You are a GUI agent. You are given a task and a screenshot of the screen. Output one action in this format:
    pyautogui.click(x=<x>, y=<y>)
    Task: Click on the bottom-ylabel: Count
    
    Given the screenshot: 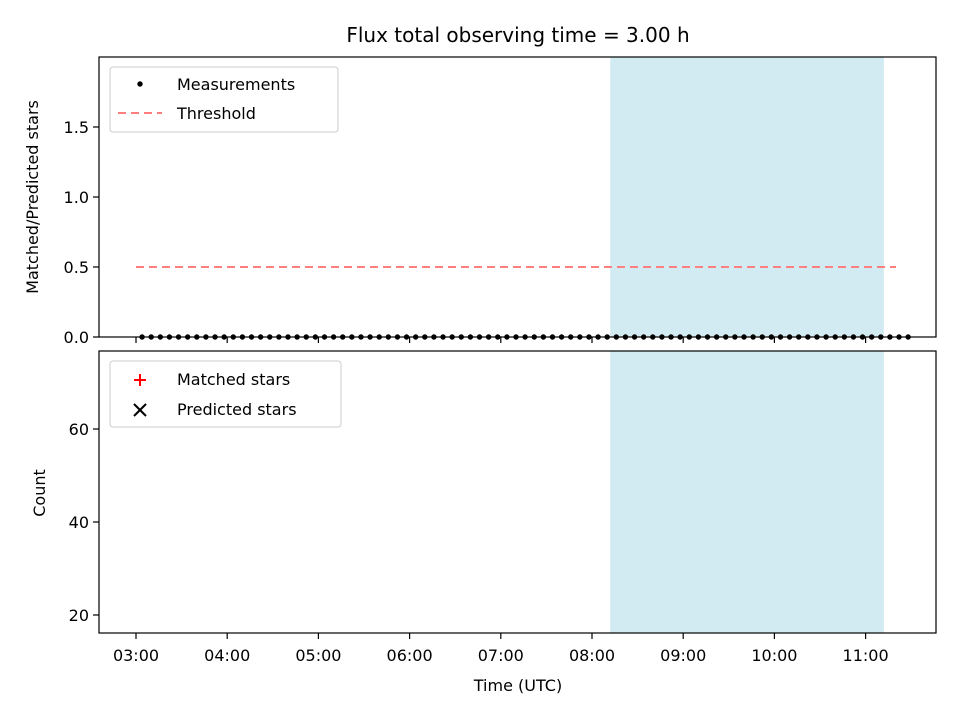 What is the action you would take?
    pyautogui.click(x=39, y=493)
    